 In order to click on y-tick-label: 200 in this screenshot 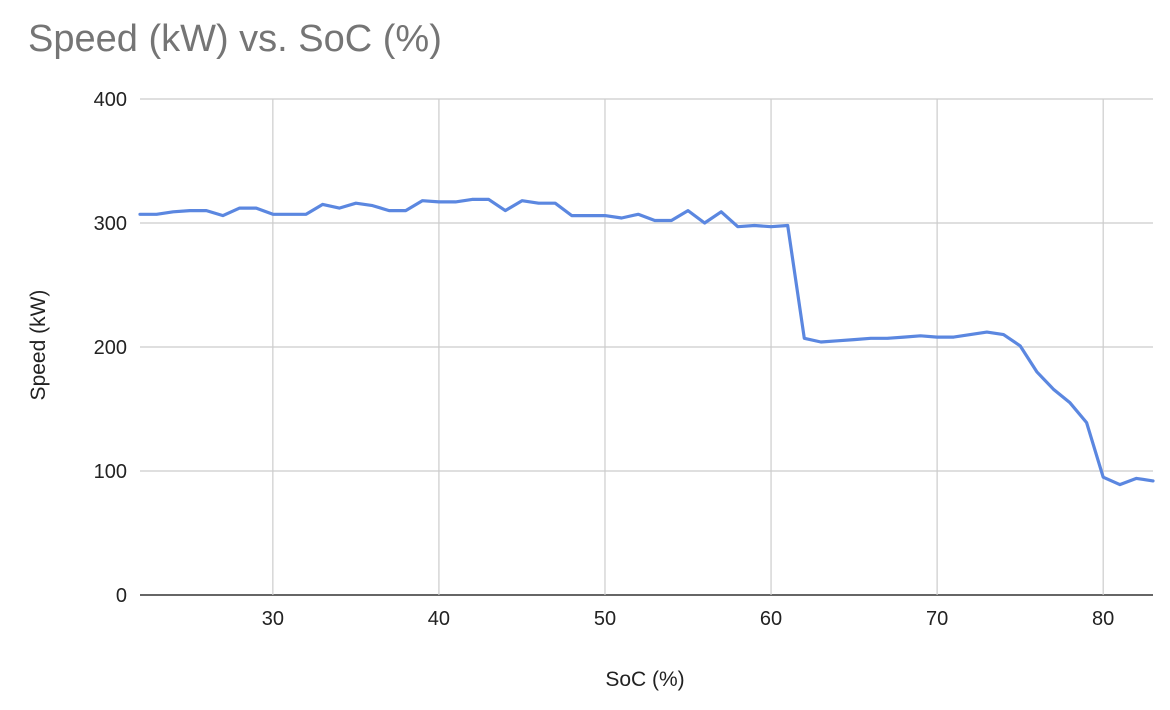, I will do `click(110, 348)`.